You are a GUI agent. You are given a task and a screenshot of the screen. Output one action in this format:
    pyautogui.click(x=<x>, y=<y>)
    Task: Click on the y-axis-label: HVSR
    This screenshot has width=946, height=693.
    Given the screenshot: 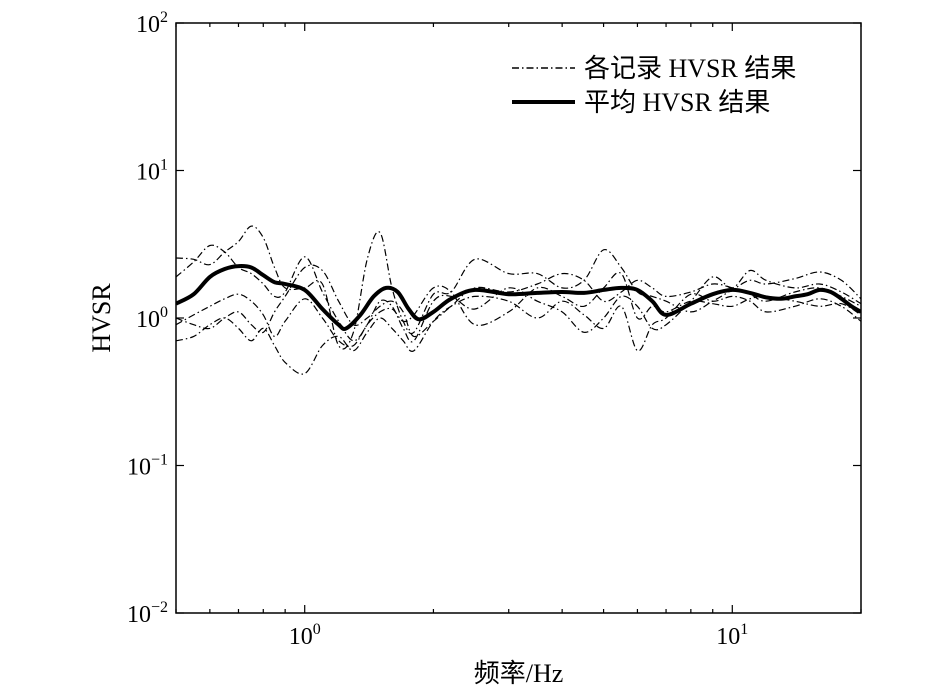 What is the action you would take?
    pyautogui.click(x=101, y=318)
    